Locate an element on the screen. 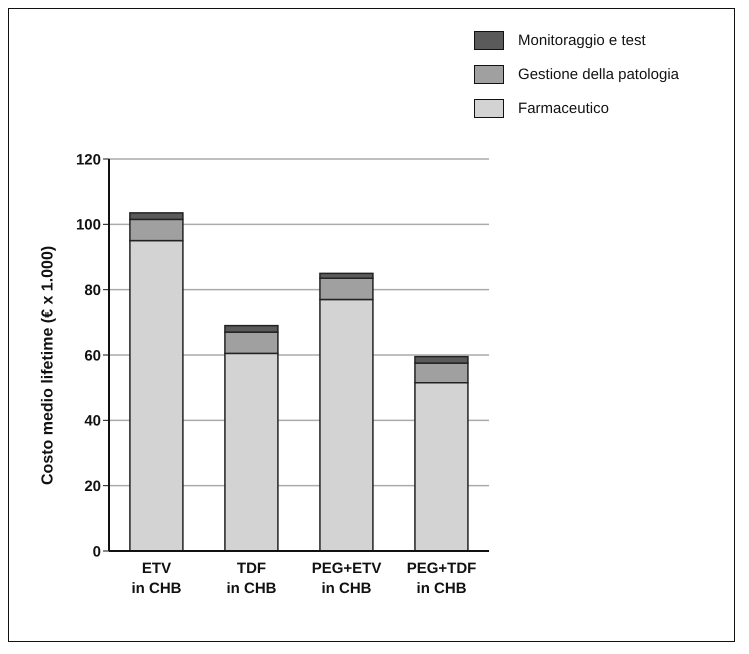 The width and height of the screenshot is (749, 654). legend-label: Monitoraggio e test is located at coordinates (582, 40).